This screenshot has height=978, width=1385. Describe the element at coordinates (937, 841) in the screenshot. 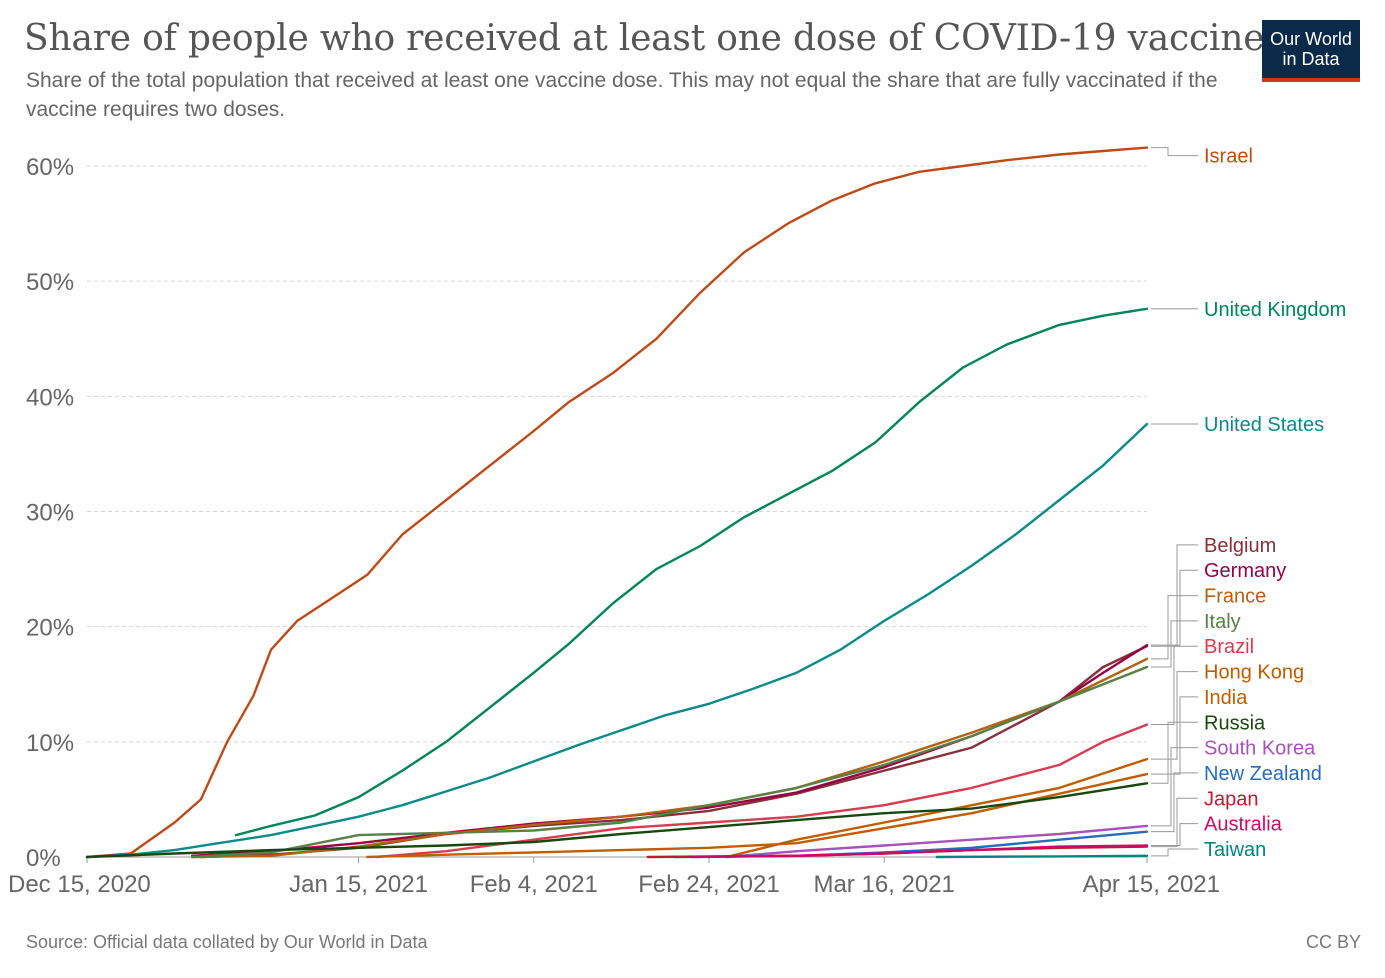

I see `series-line-south-korea` at that location.